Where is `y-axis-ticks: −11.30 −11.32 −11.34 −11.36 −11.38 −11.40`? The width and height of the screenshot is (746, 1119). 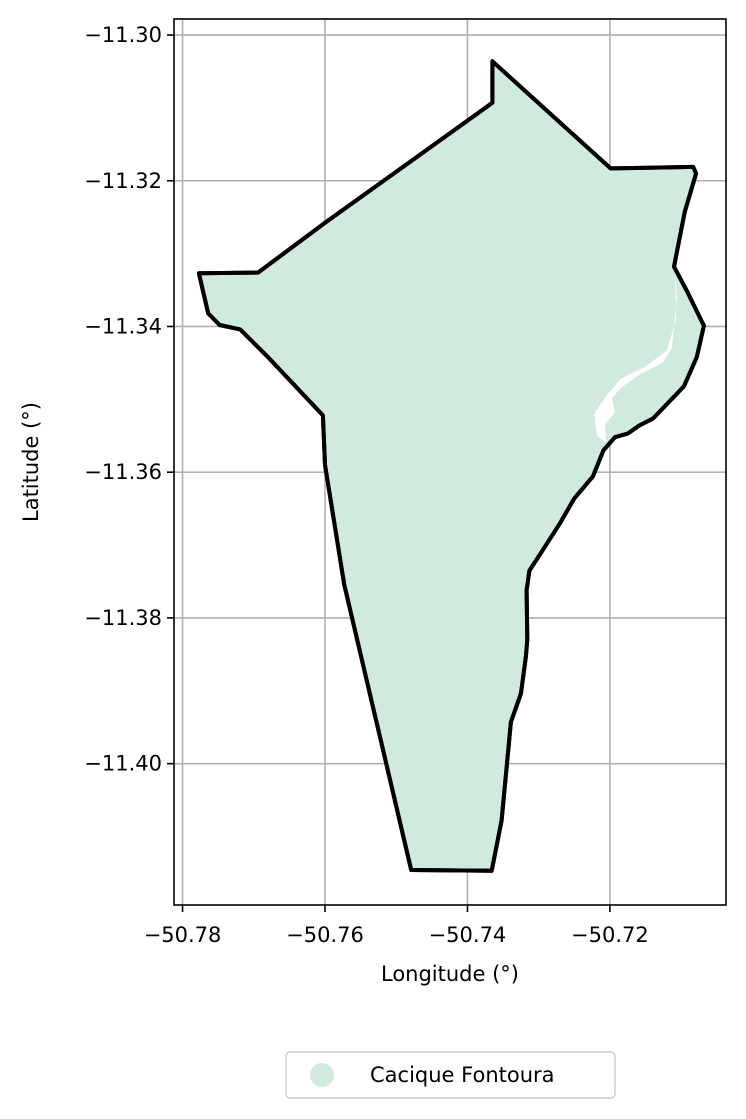
y-axis-ticks: −11.30 −11.32 −11.34 −11.36 −11.38 −11.40 is located at coordinates (129, 399).